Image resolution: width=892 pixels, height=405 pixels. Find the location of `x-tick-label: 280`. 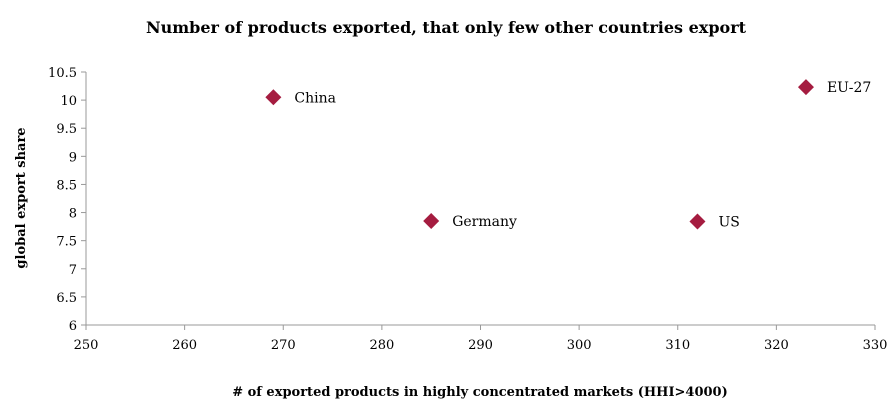

x-tick-label: 280 is located at coordinates (381, 345).